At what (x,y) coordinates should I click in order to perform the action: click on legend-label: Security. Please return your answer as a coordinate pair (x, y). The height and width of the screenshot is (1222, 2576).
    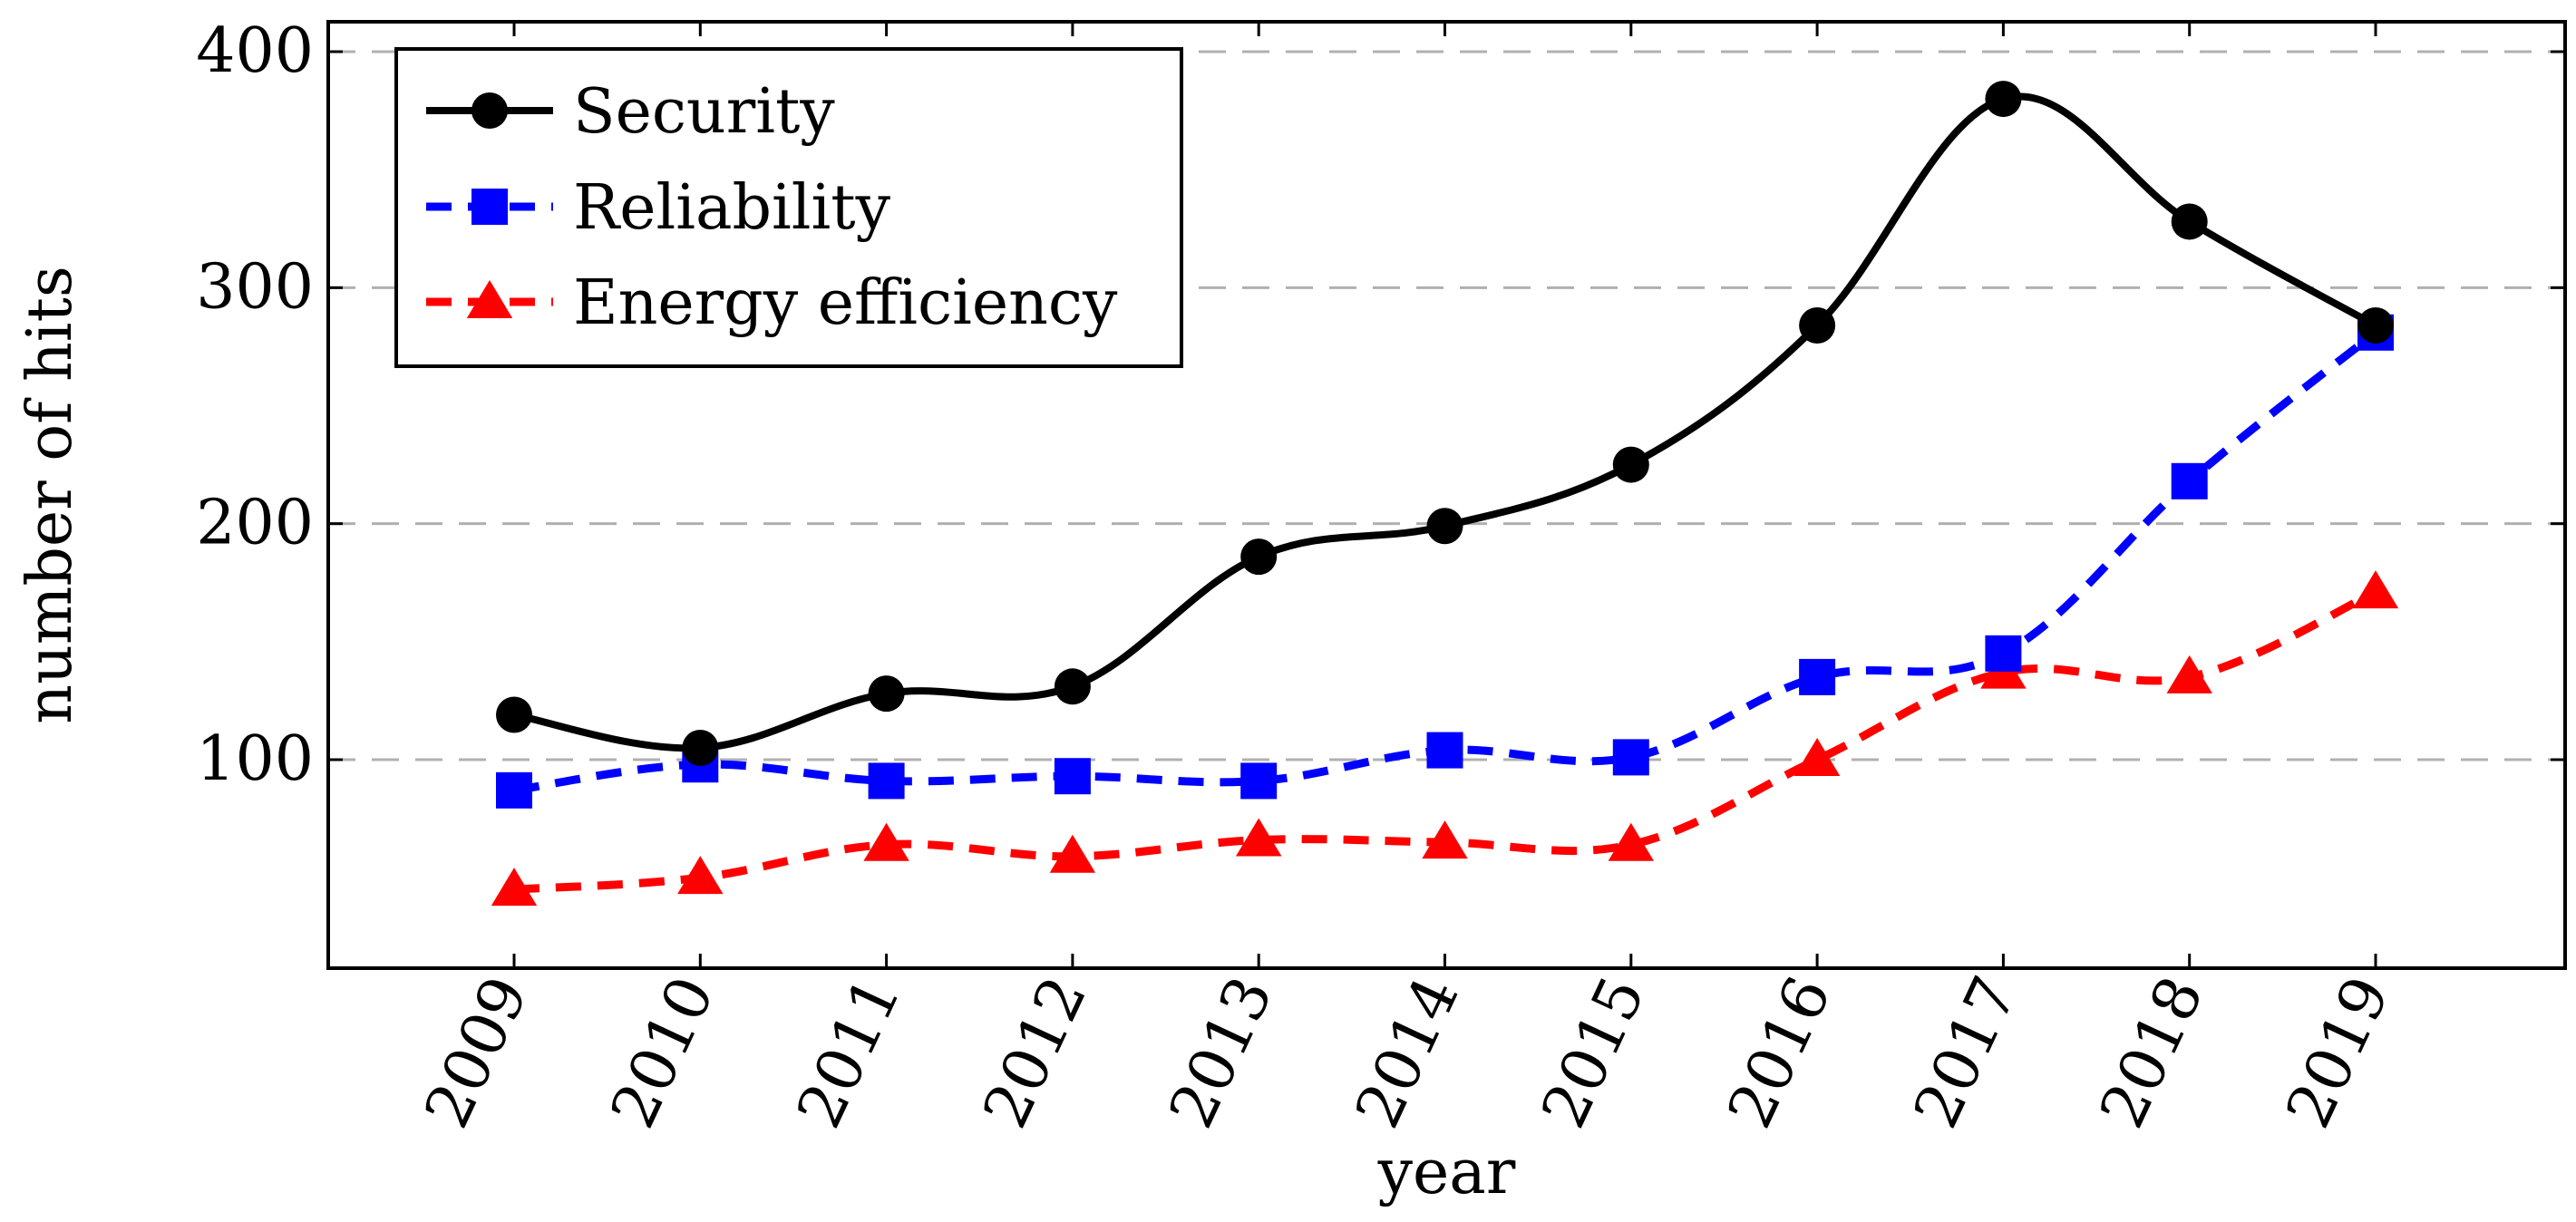
    Looking at the image, I should click on (704, 112).